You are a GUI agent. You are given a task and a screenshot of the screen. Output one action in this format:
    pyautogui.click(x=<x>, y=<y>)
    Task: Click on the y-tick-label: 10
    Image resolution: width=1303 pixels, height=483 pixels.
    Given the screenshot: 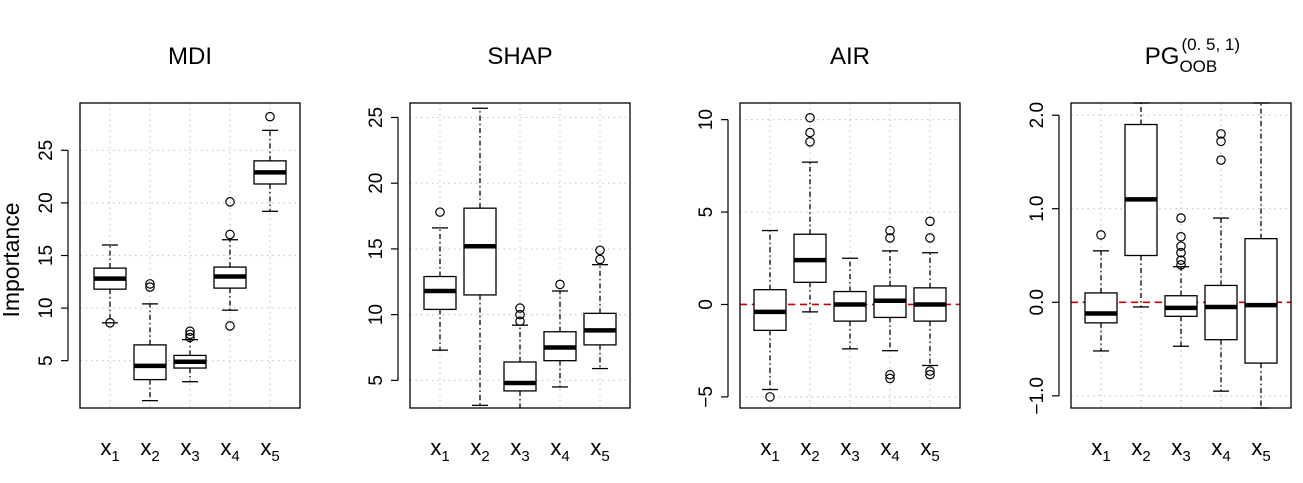 What is the action you would take?
    pyautogui.click(x=46, y=308)
    